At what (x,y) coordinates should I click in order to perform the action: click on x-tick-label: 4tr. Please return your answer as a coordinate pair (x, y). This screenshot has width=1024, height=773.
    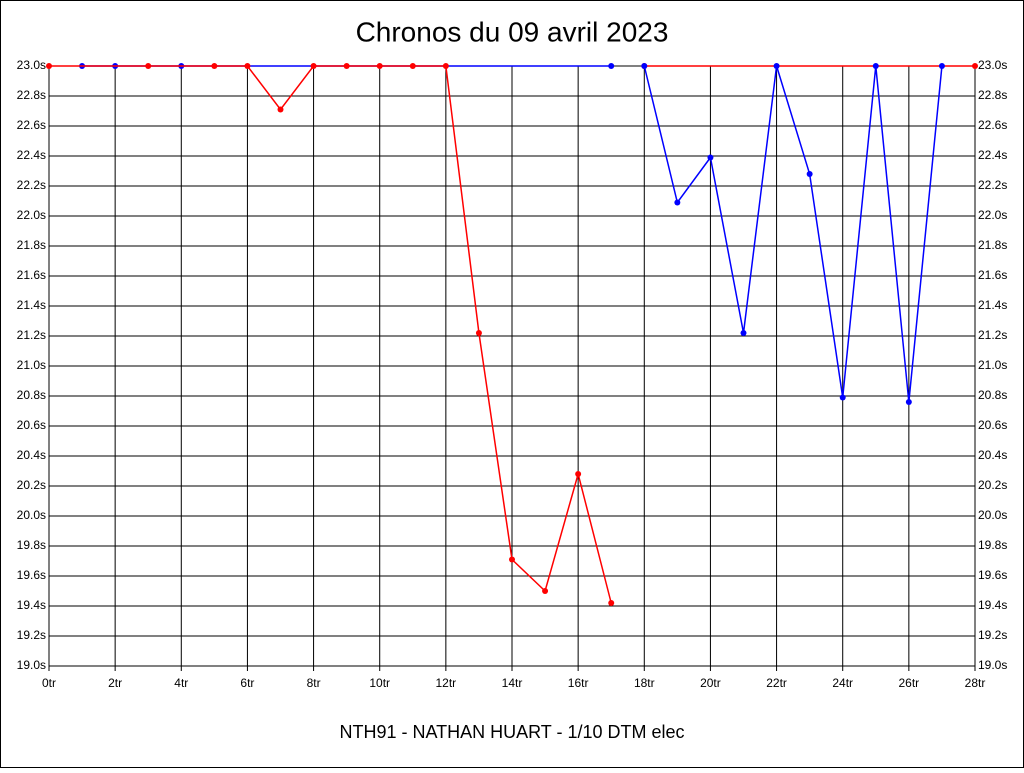
    Looking at the image, I should click on (181, 683).